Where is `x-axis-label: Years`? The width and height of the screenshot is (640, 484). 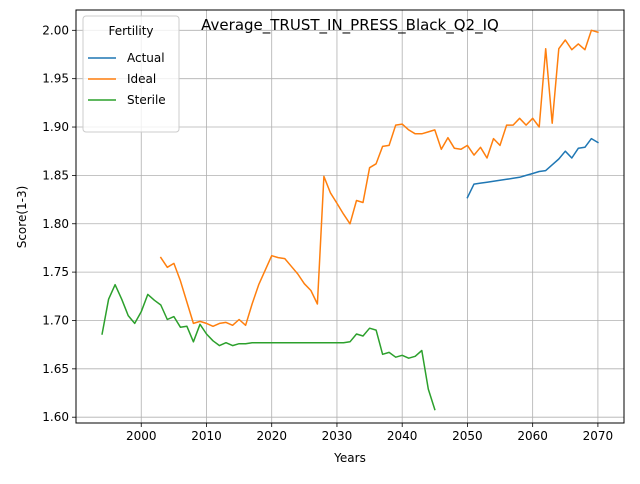 x-axis-label: Years is located at coordinates (349, 458).